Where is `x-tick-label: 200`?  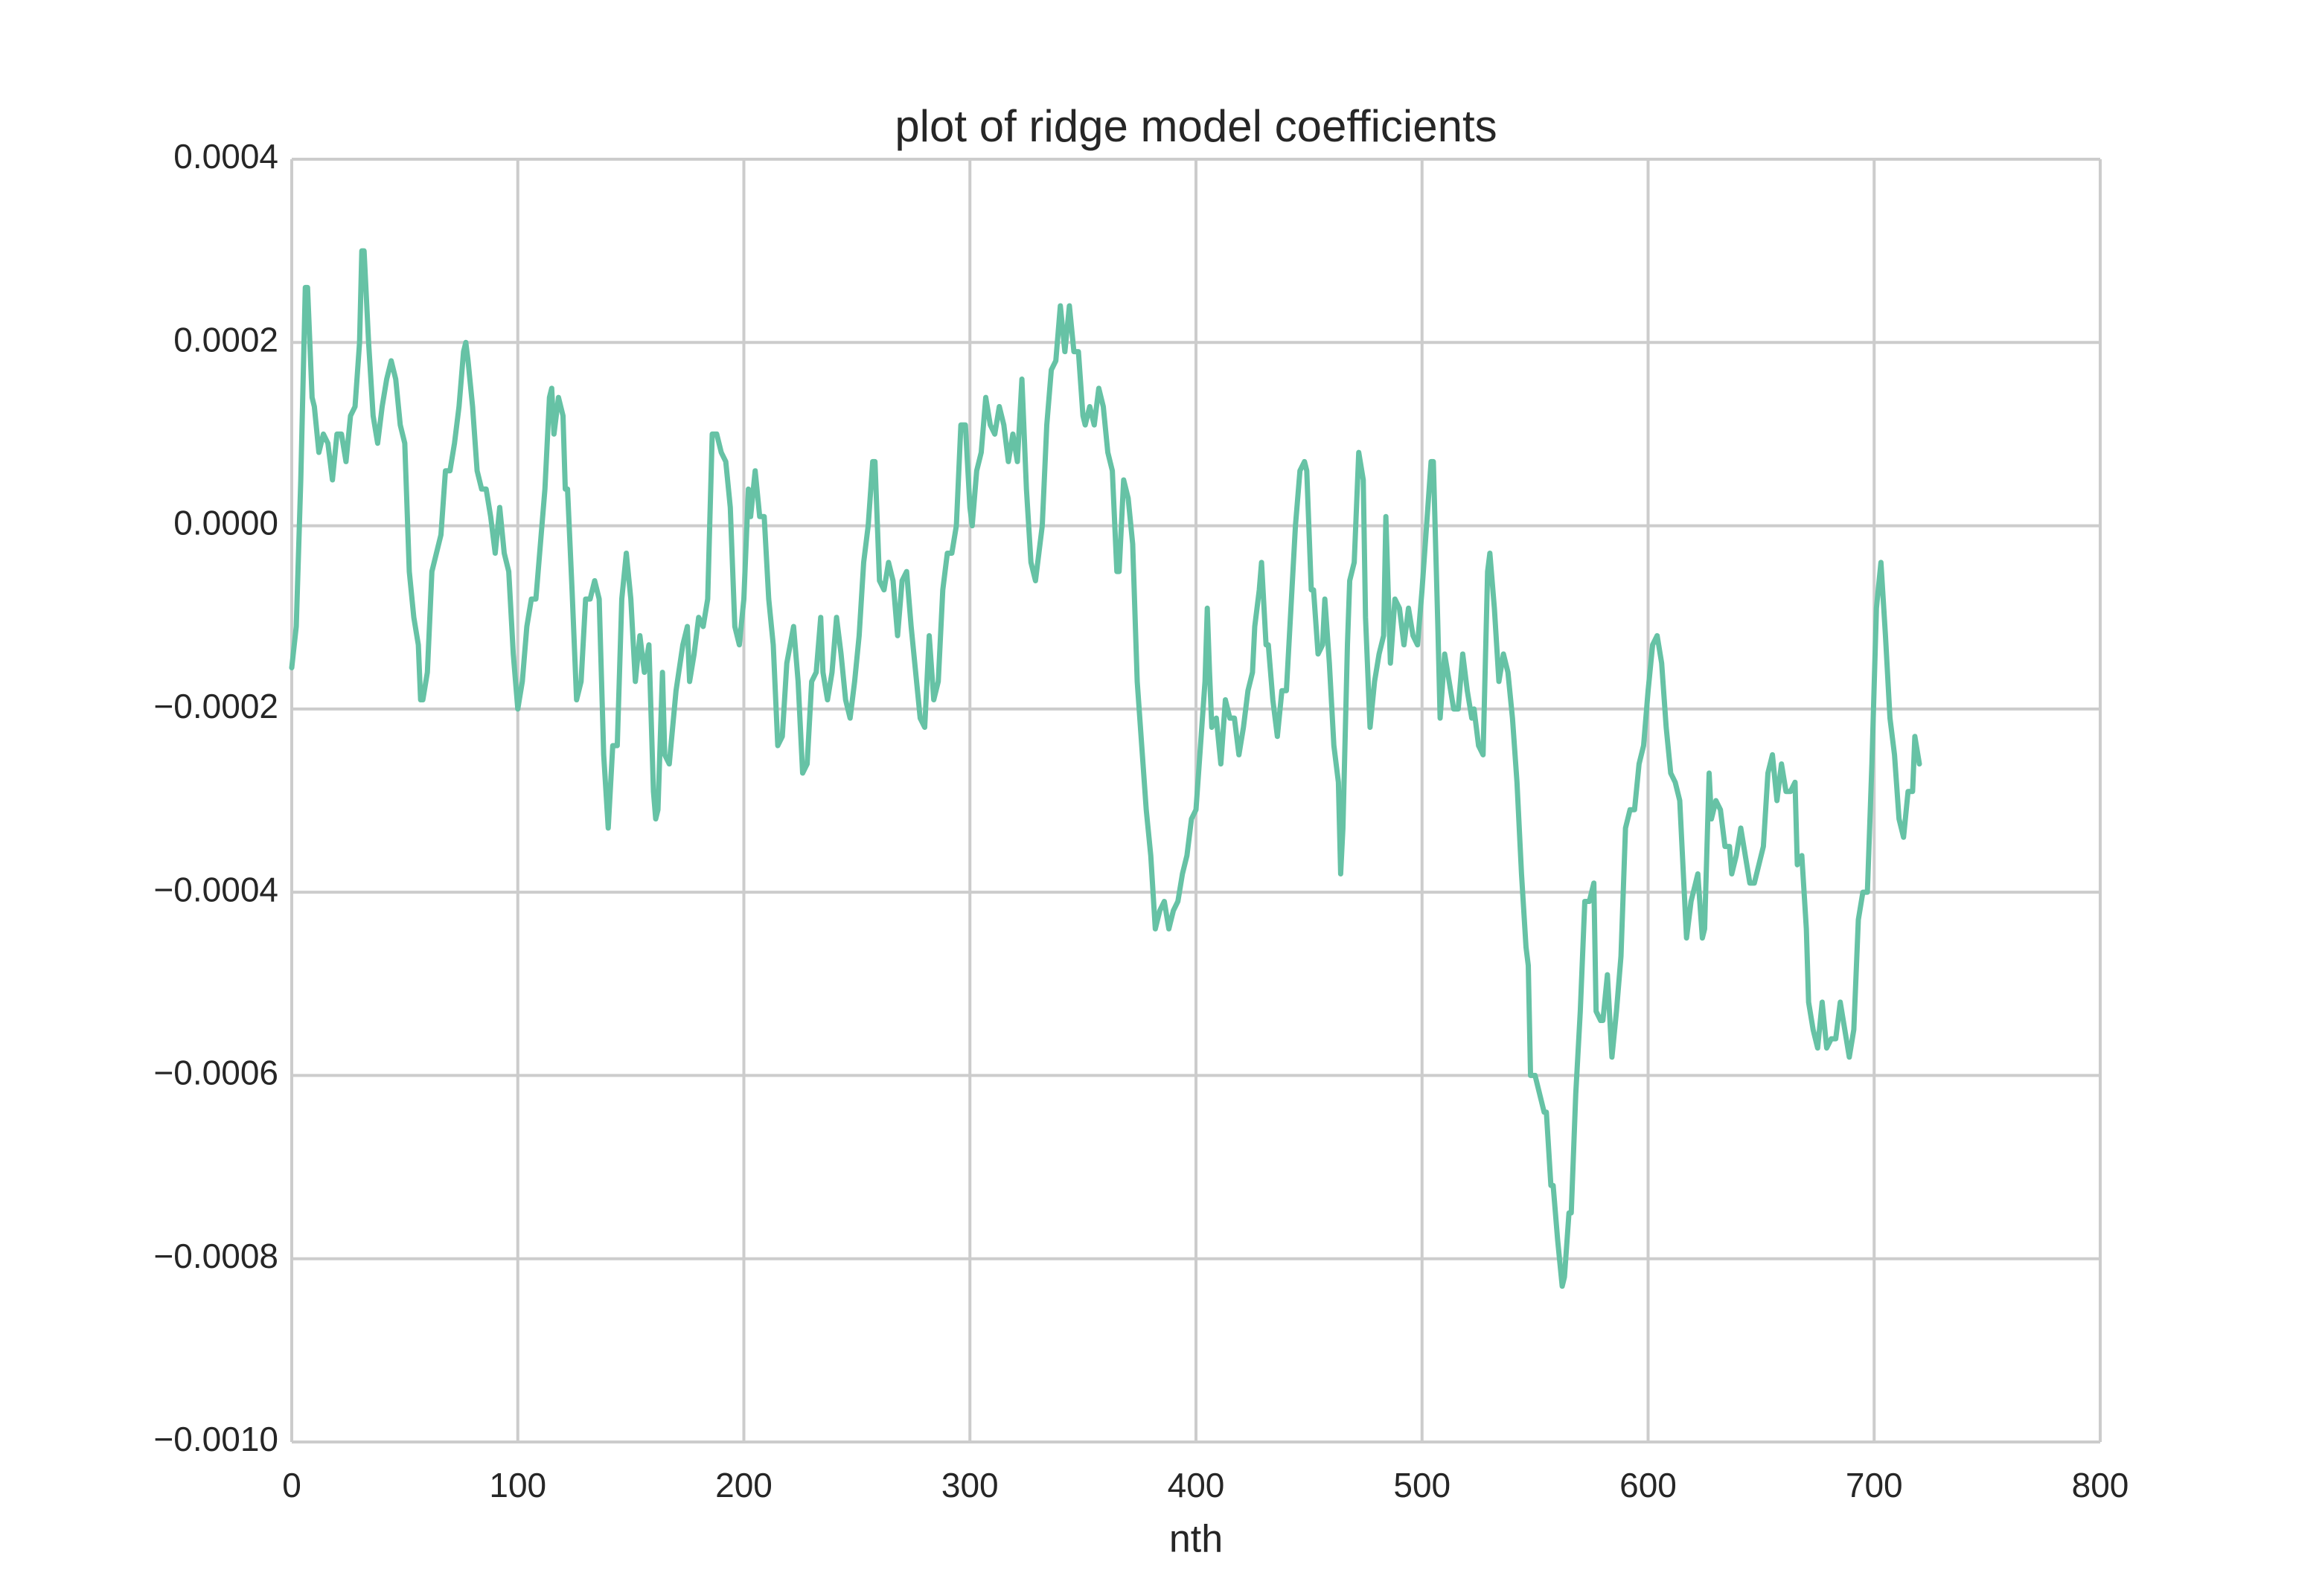
x-tick-label: 200 is located at coordinates (744, 1485).